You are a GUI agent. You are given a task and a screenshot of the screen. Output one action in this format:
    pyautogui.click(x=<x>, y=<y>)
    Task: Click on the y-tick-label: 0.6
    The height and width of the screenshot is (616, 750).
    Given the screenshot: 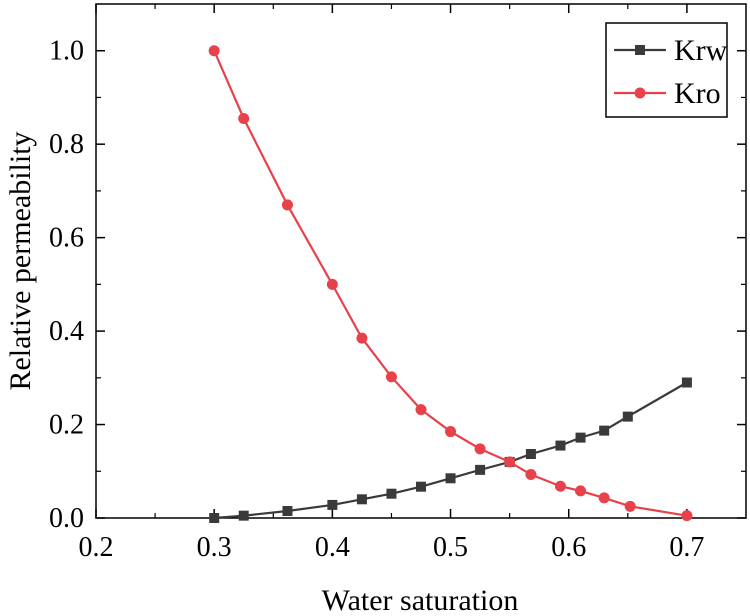 What is the action you would take?
    pyautogui.click(x=66, y=238)
    